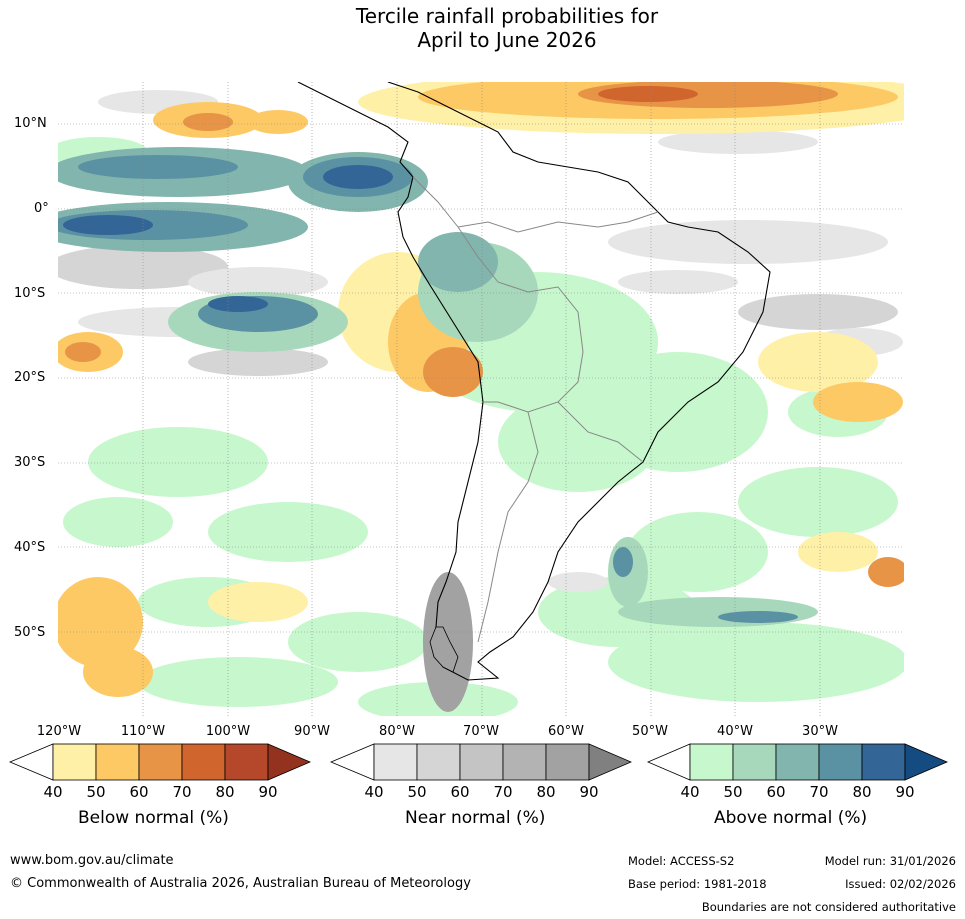 The height and width of the screenshot is (919, 965). I want to click on near-tick-50: 50, so click(417, 792).